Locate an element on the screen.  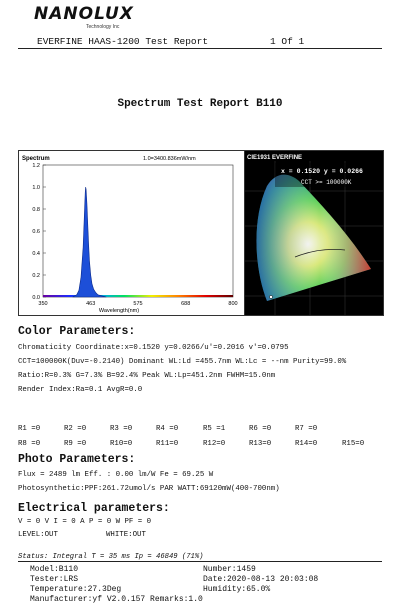
spectrum-peak-note: 1.0=3400.836mW/nm is located at coordinates (169, 159).